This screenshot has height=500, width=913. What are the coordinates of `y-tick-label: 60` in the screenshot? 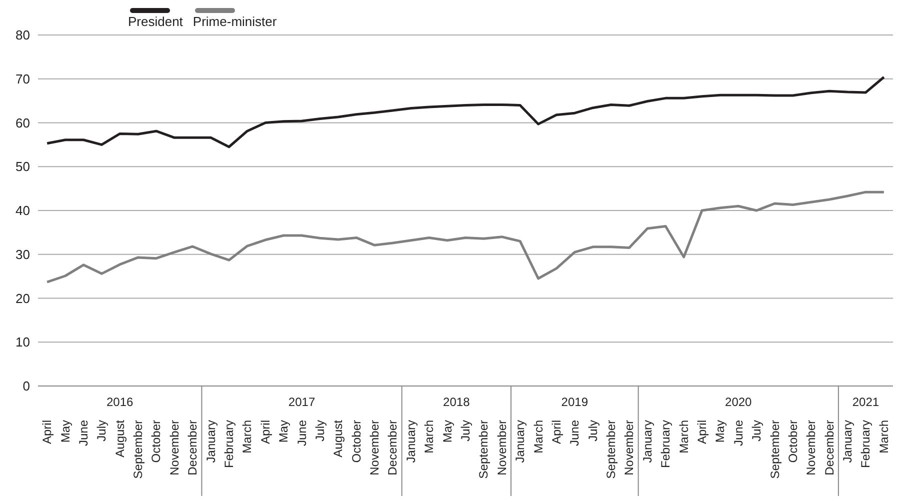 It's located at (23, 122).